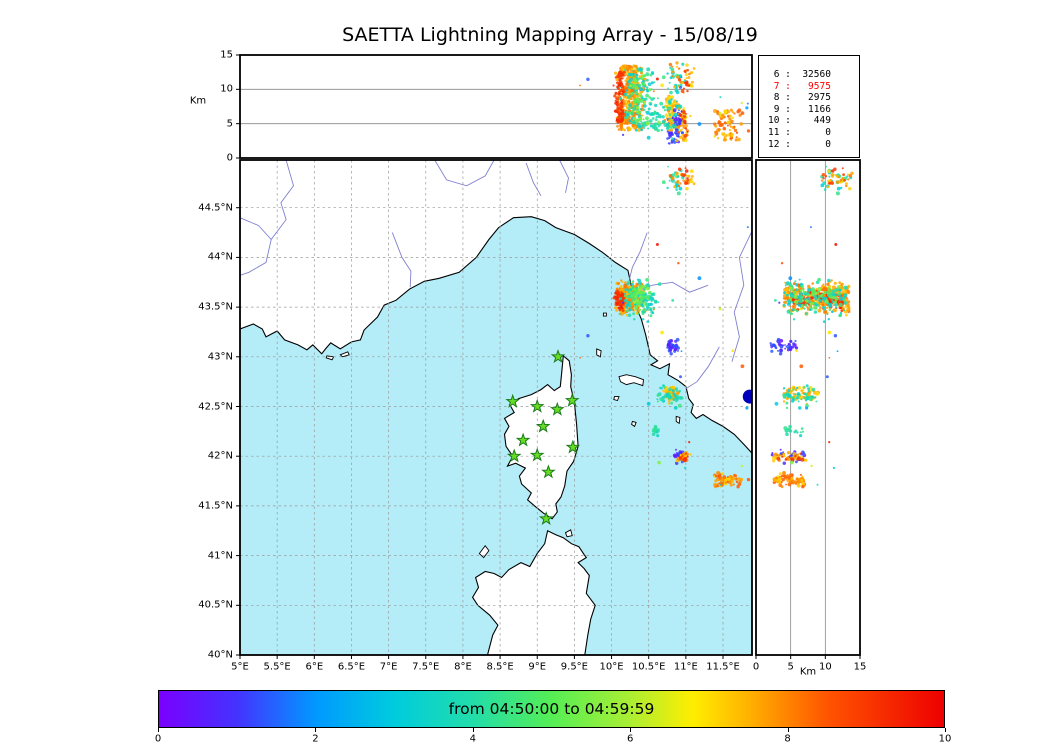  I want to click on altitude-longitude-panel, so click(494, 106).